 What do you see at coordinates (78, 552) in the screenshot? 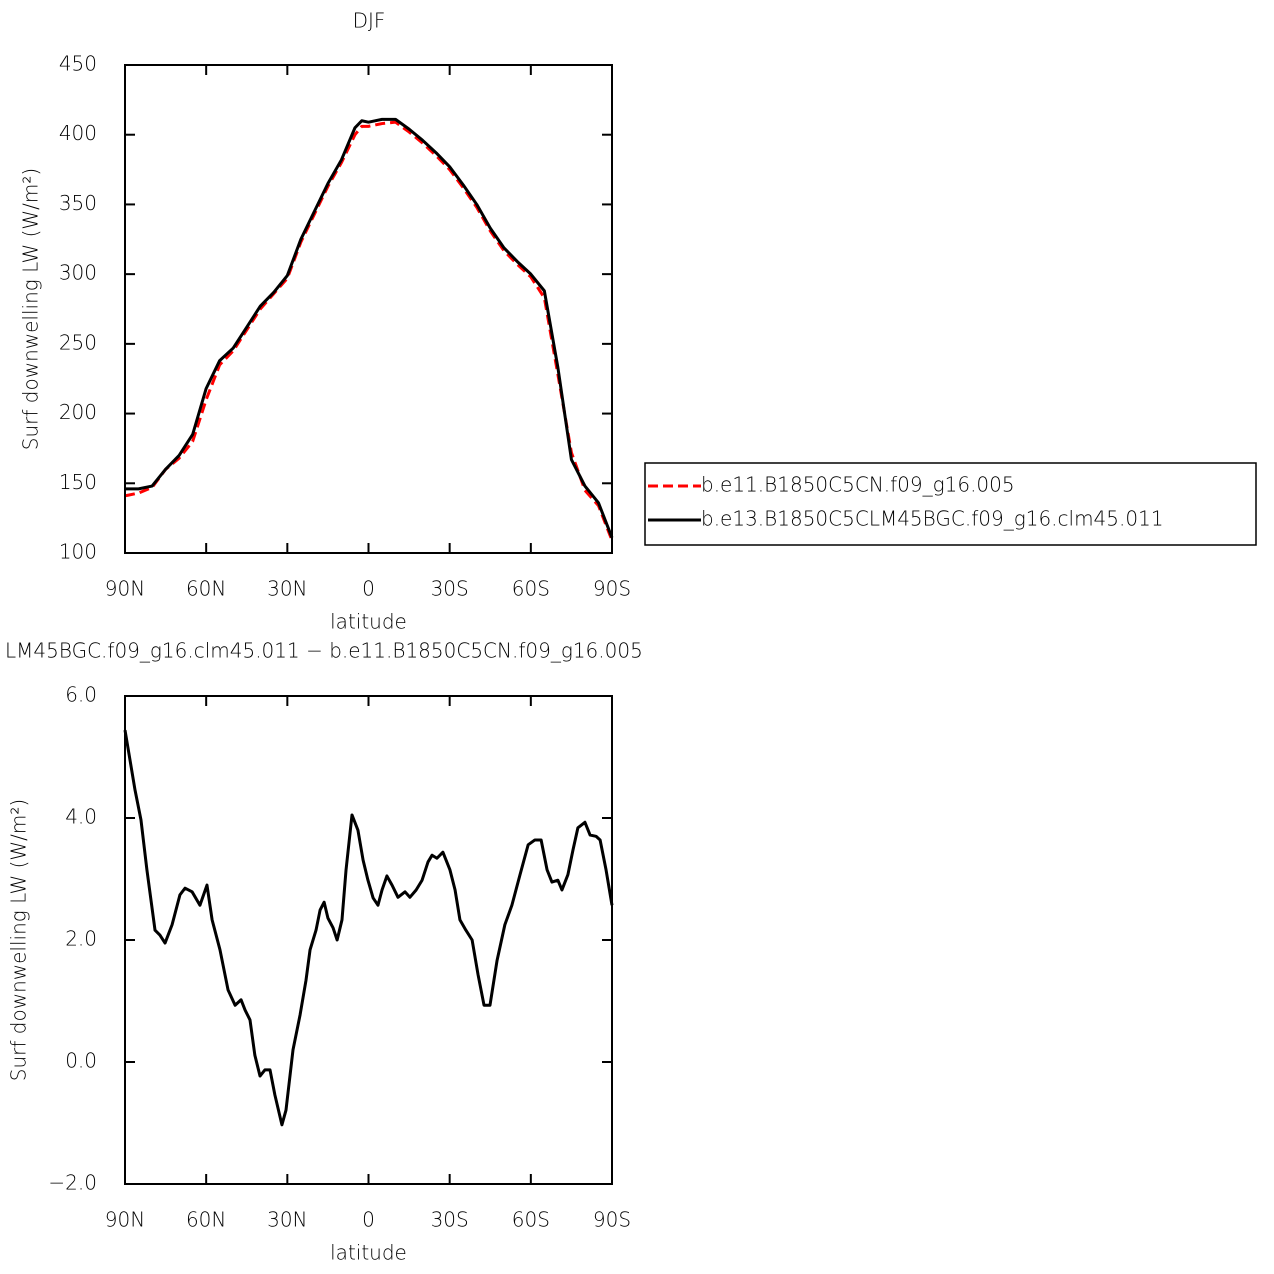
I see `y-tick-label: 100` at bounding box center [78, 552].